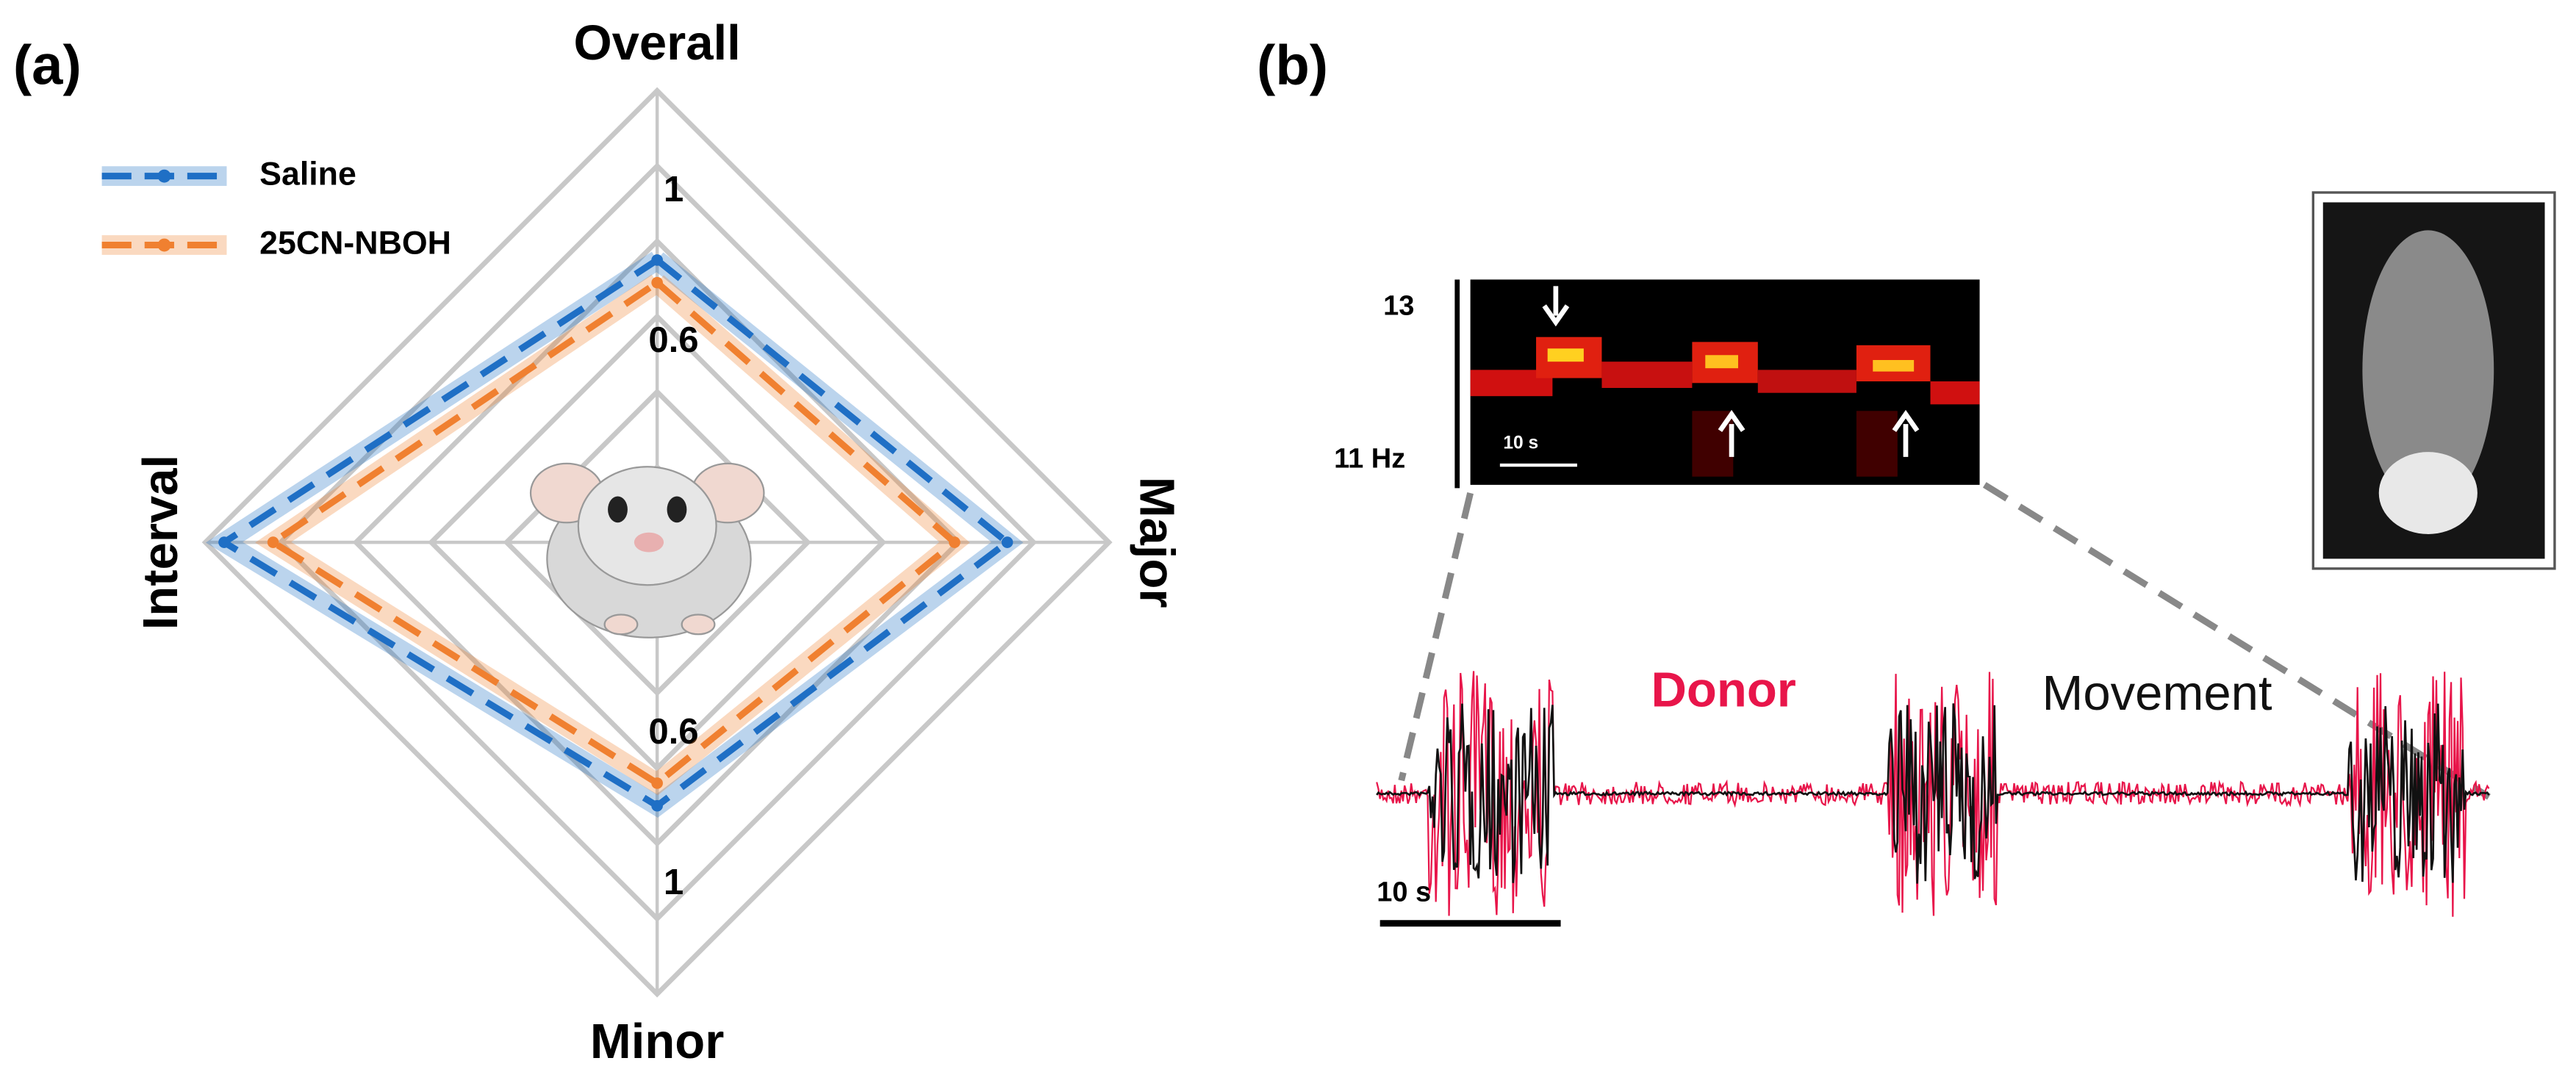 This screenshot has width=2576, height=1083. What do you see at coordinates (2433, 381) in the screenshot?
I see `photo-inset` at bounding box center [2433, 381].